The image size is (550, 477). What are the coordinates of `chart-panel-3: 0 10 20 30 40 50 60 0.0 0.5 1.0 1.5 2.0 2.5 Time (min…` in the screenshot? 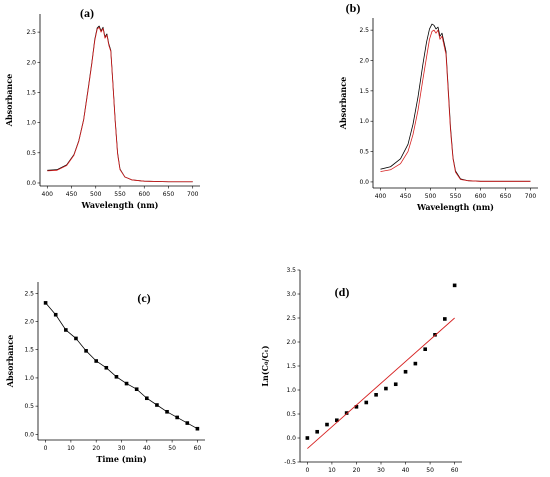 It's located at (105, 373).